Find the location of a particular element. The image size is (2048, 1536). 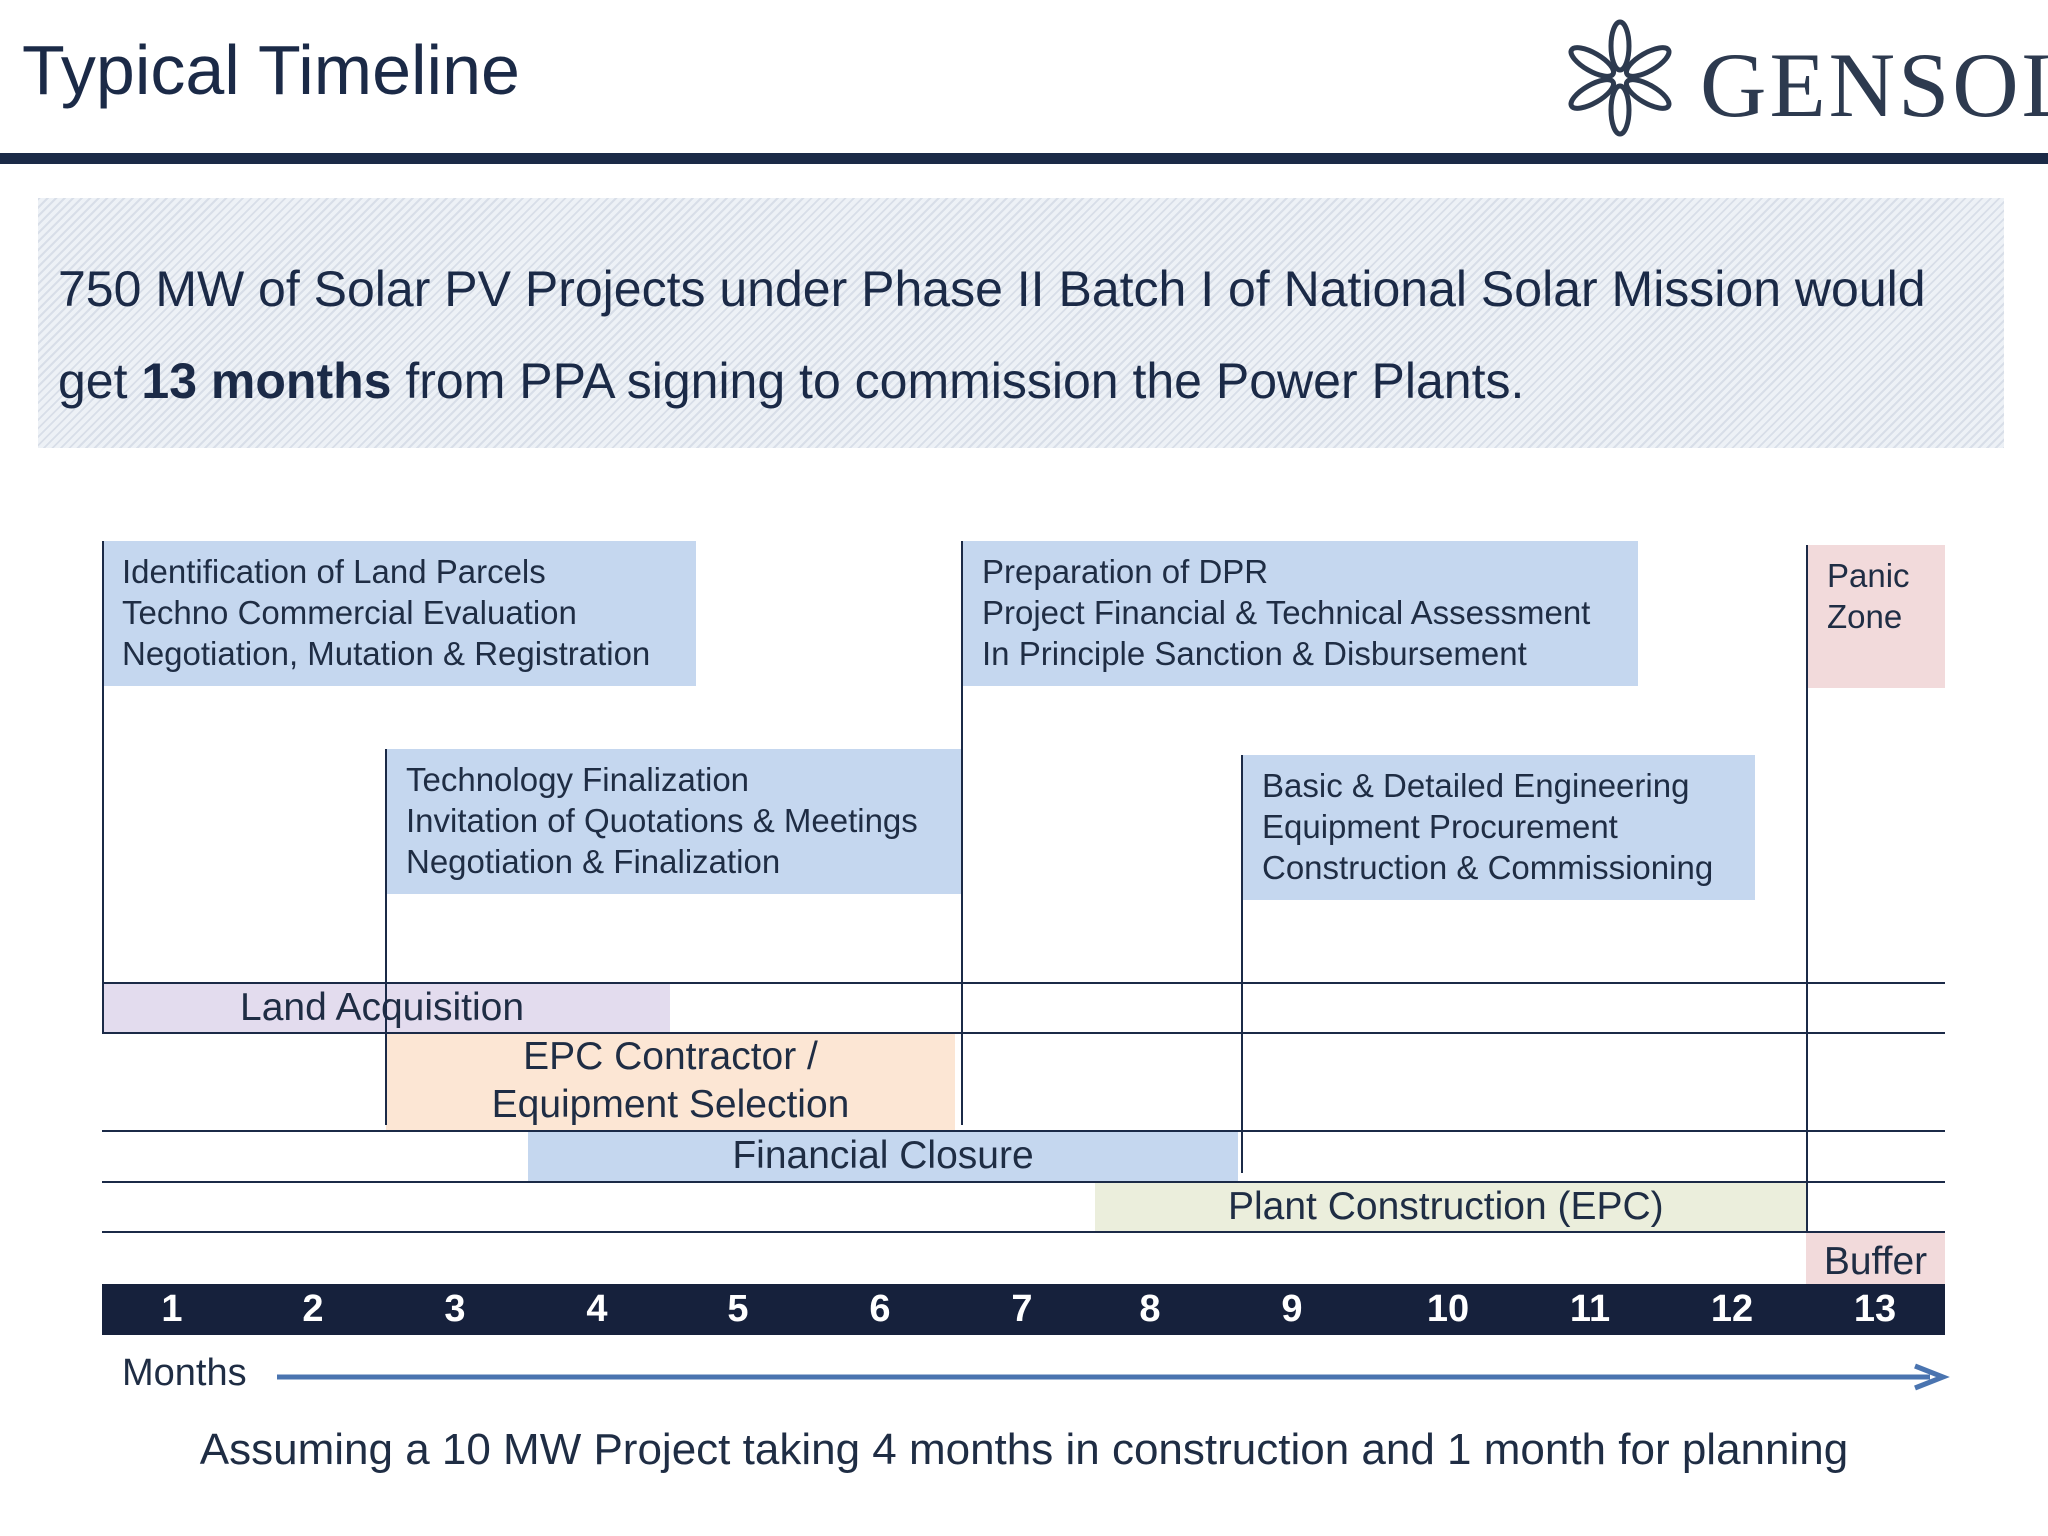

page-title: Typical Timeline is located at coordinates (271, 70).